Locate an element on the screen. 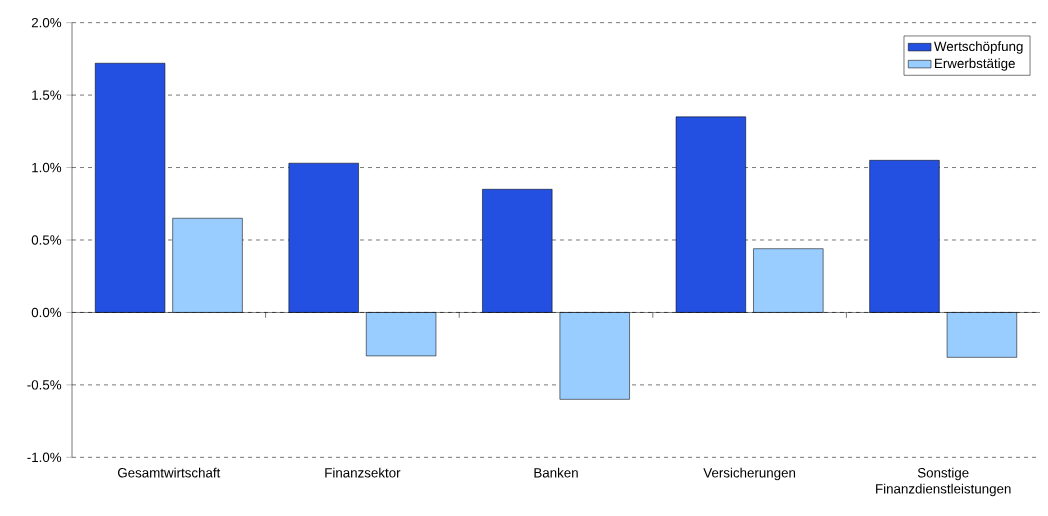 The height and width of the screenshot is (516, 1048). x-tick-label: Banken is located at coordinates (556, 472).